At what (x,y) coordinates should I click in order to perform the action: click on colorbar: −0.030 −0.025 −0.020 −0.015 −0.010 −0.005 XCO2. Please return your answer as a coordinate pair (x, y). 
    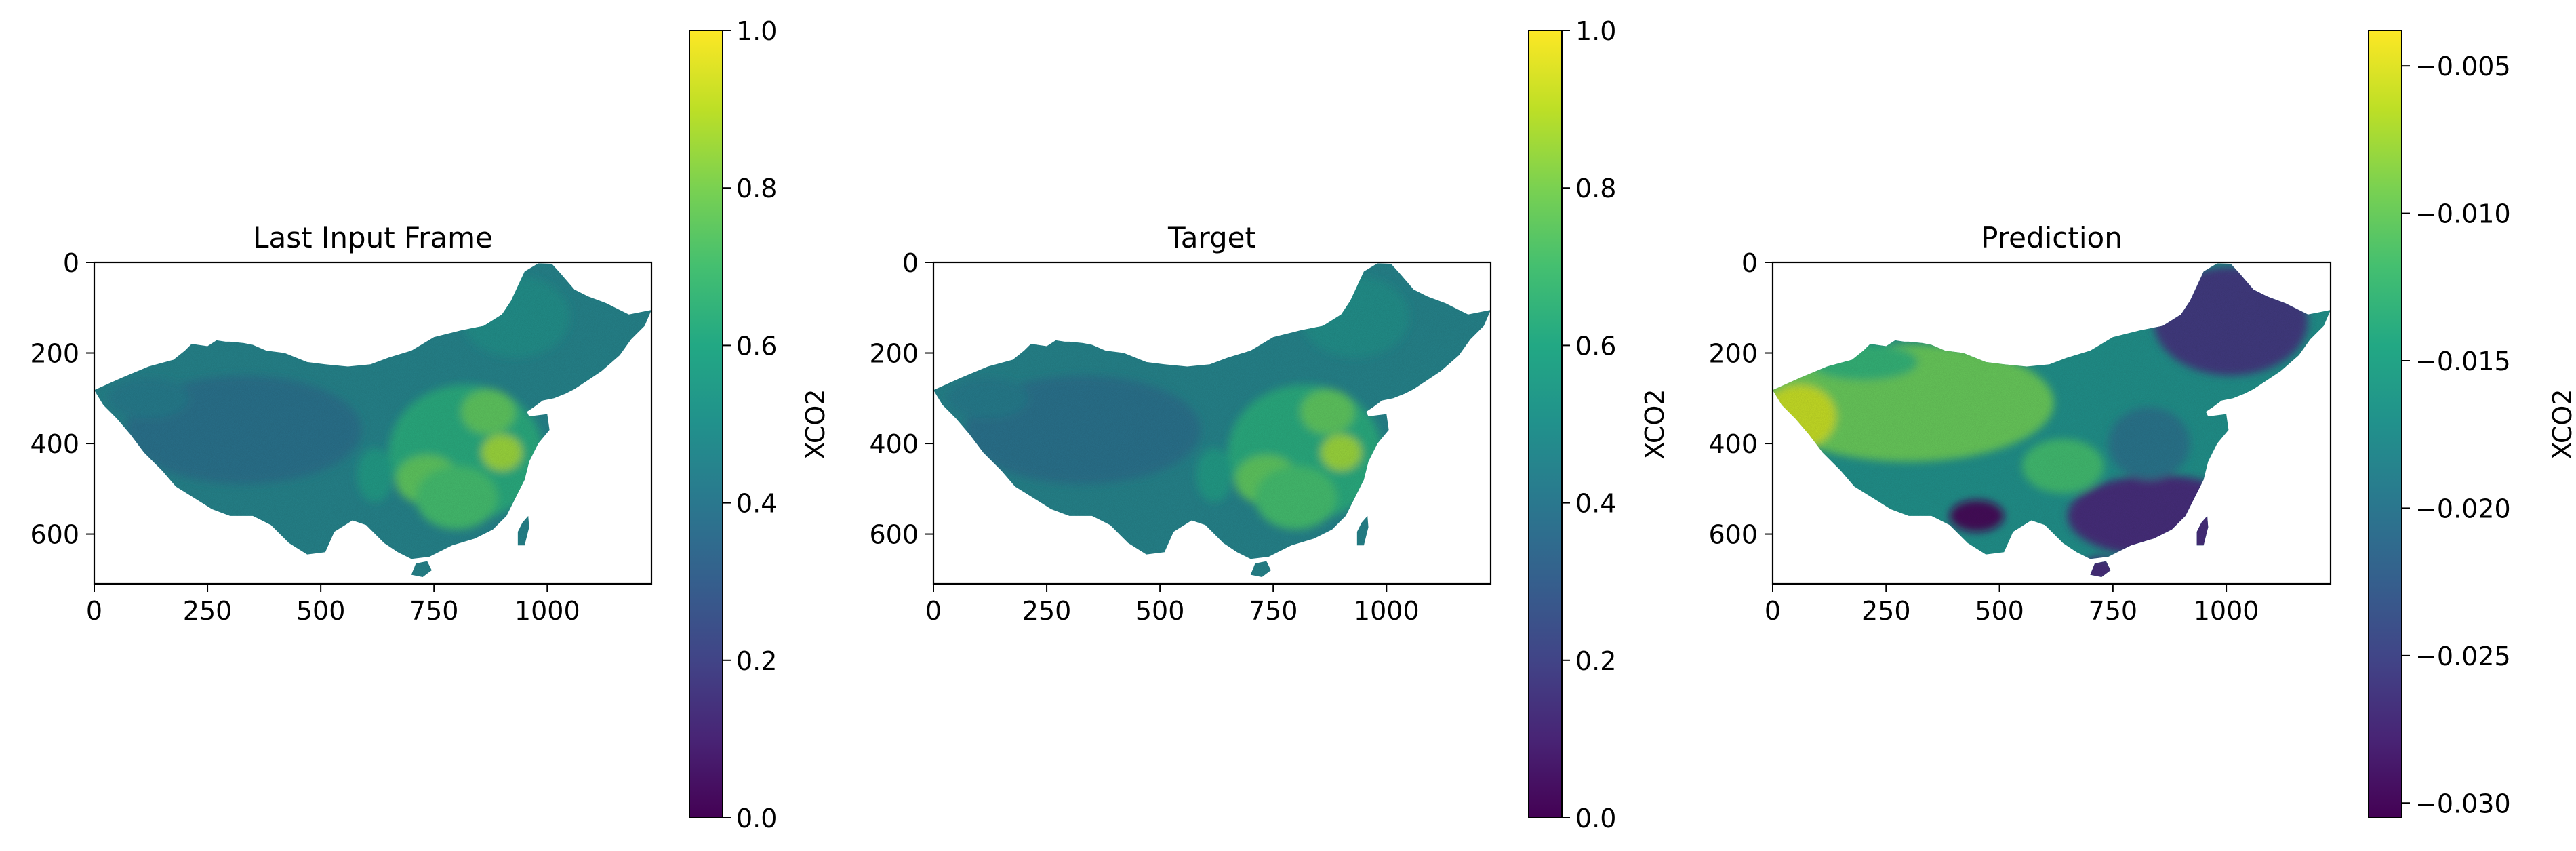
    Looking at the image, I should click on (2472, 424).